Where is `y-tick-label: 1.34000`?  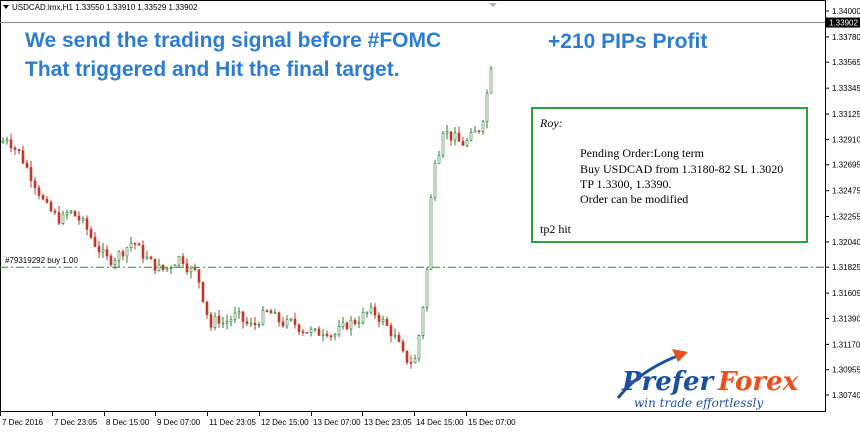
y-tick-label: 1.34000 is located at coordinates (846, 11).